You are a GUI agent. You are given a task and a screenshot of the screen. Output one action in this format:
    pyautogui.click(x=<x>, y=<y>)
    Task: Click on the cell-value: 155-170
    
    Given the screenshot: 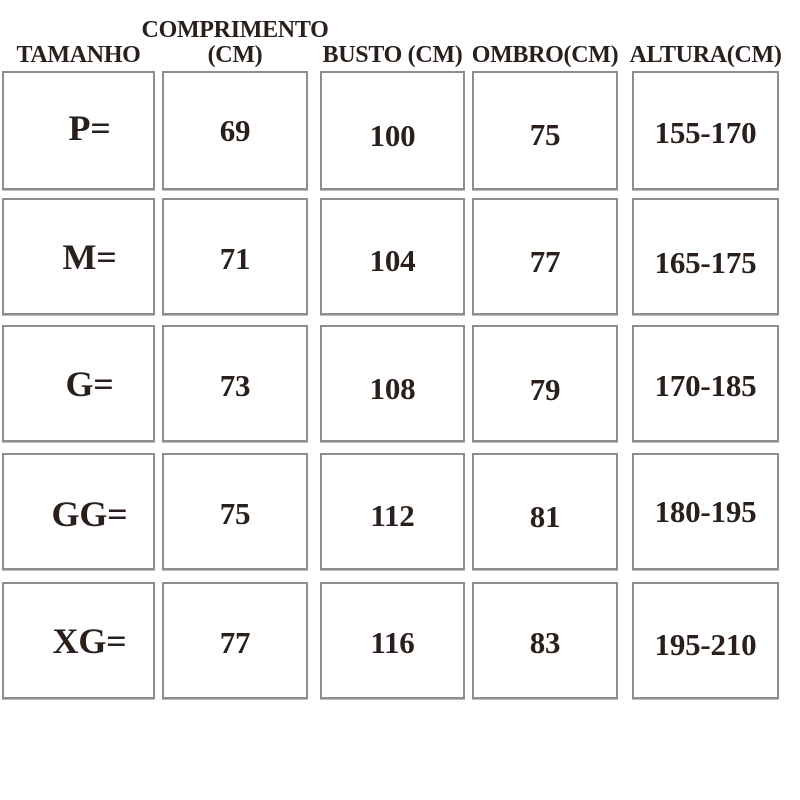 What is the action you would take?
    pyautogui.click(x=705, y=132)
    